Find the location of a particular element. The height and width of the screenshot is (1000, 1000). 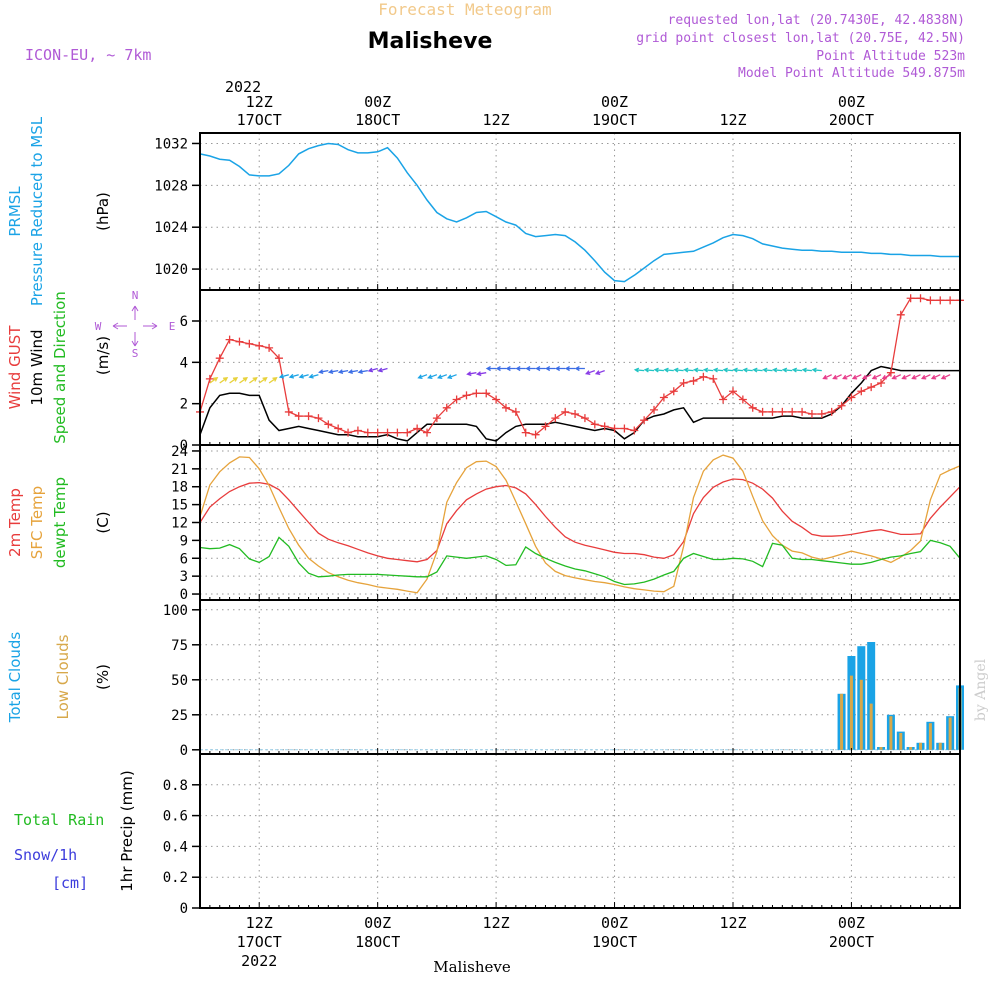

y-tick-label: 9 is located at coordinates (184, 541).